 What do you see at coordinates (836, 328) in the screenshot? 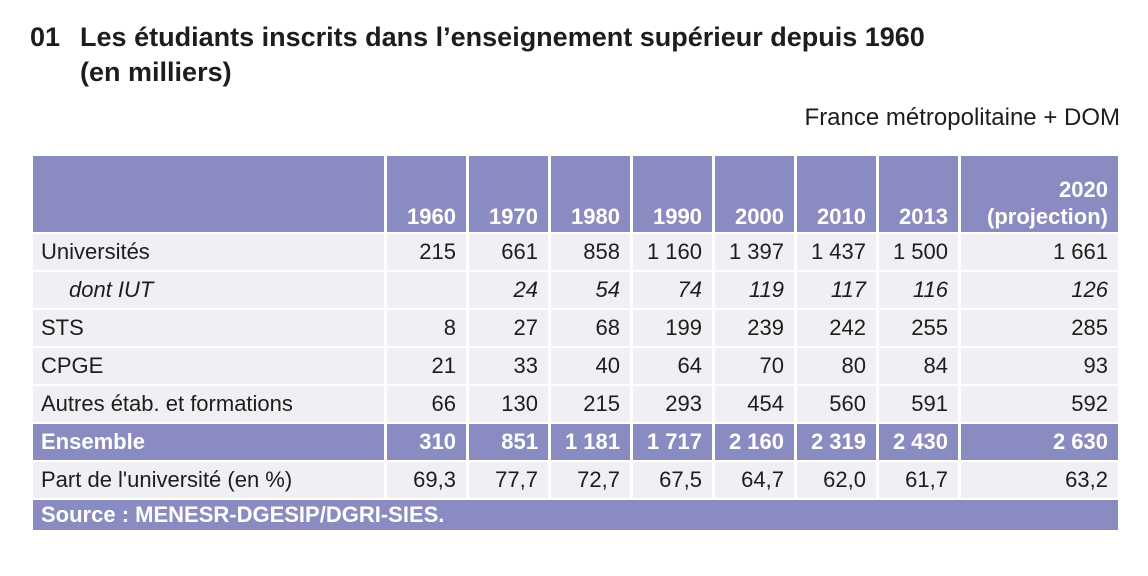
I see `value-cell: 242` at bounding box center [836, 328].